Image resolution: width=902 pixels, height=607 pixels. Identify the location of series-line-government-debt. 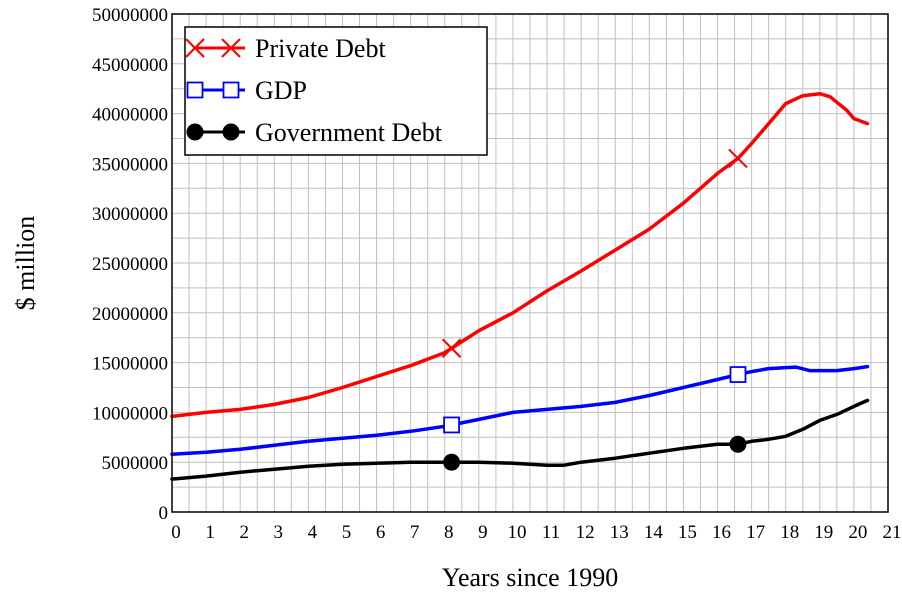
(520, 439).